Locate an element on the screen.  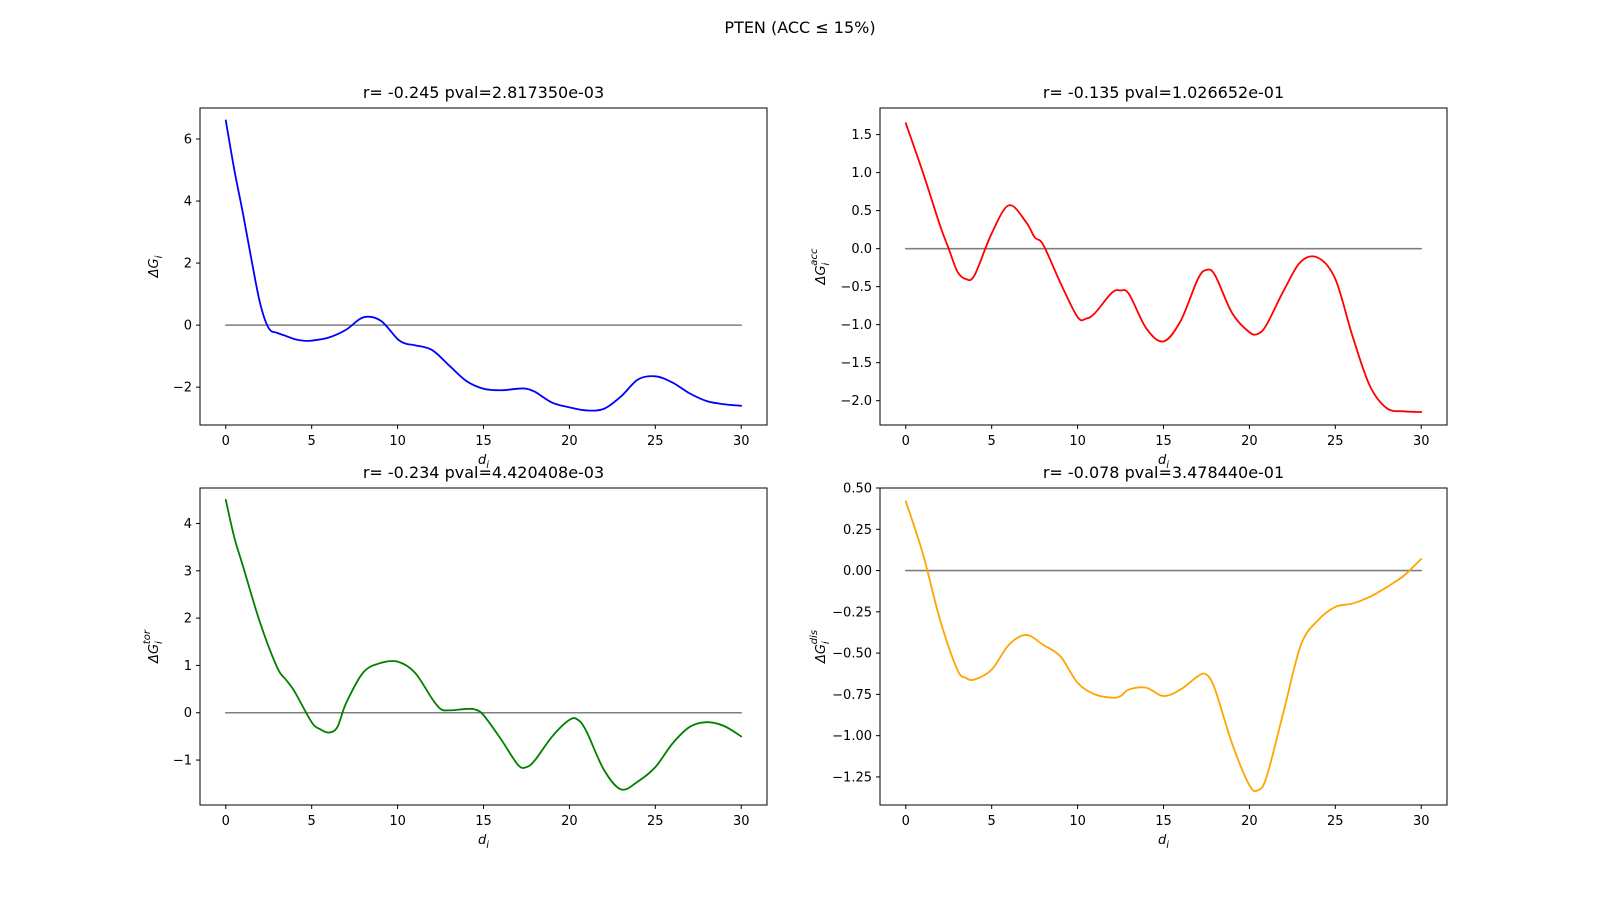
y-tick-label: 0.0 is located at coordinates (861, 249).